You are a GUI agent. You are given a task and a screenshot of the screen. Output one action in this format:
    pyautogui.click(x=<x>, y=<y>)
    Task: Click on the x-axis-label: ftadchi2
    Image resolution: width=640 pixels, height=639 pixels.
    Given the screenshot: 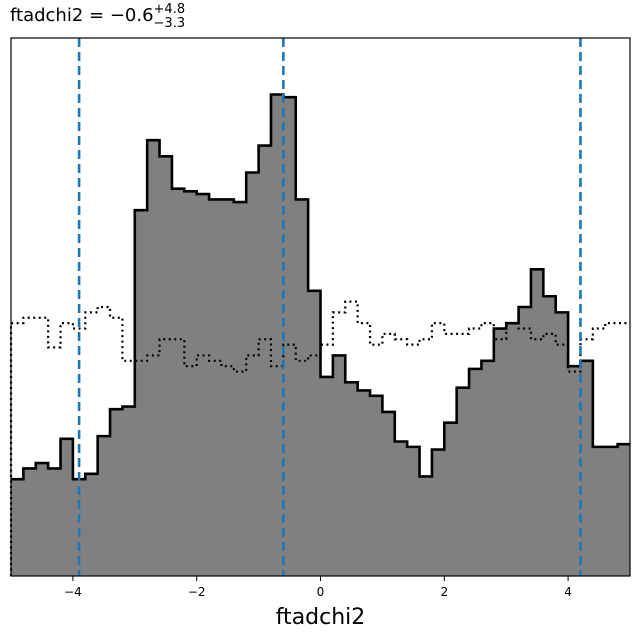 What is the action you would take?
    pyautogui.click(x=321, y=617)
    